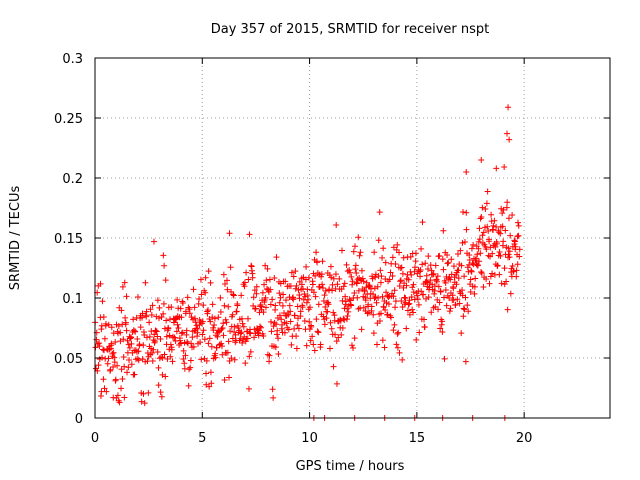 This screenshot has height=480, width=640. I want to click on y-tick-label: 0.15, so click(68, 239).